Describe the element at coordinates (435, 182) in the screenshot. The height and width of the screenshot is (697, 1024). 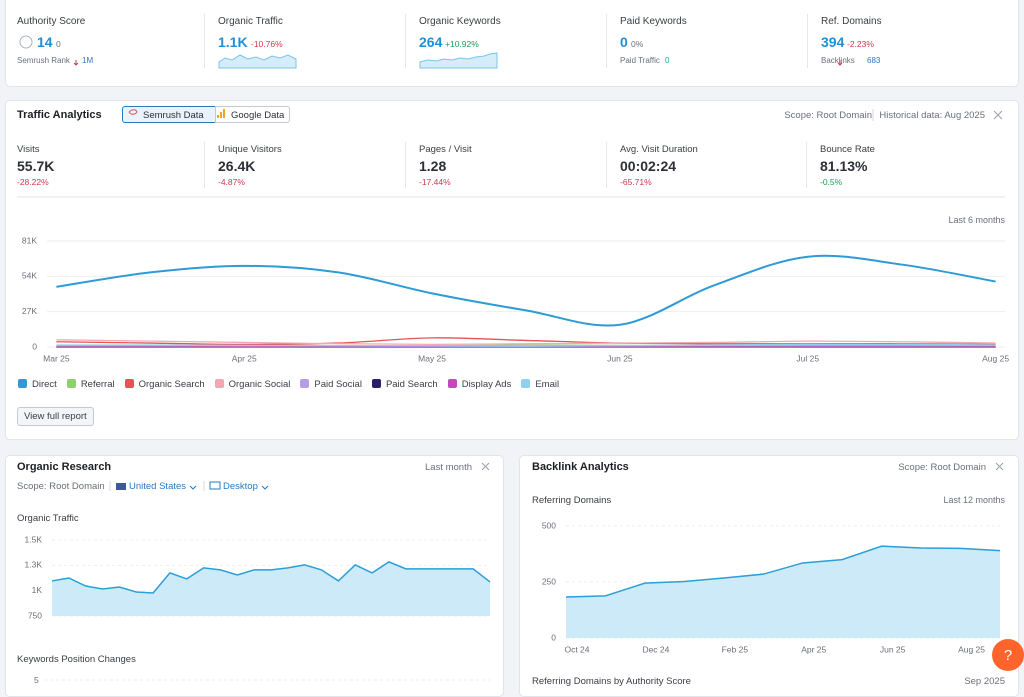
I see `stat-change: -17.44%` at that location.